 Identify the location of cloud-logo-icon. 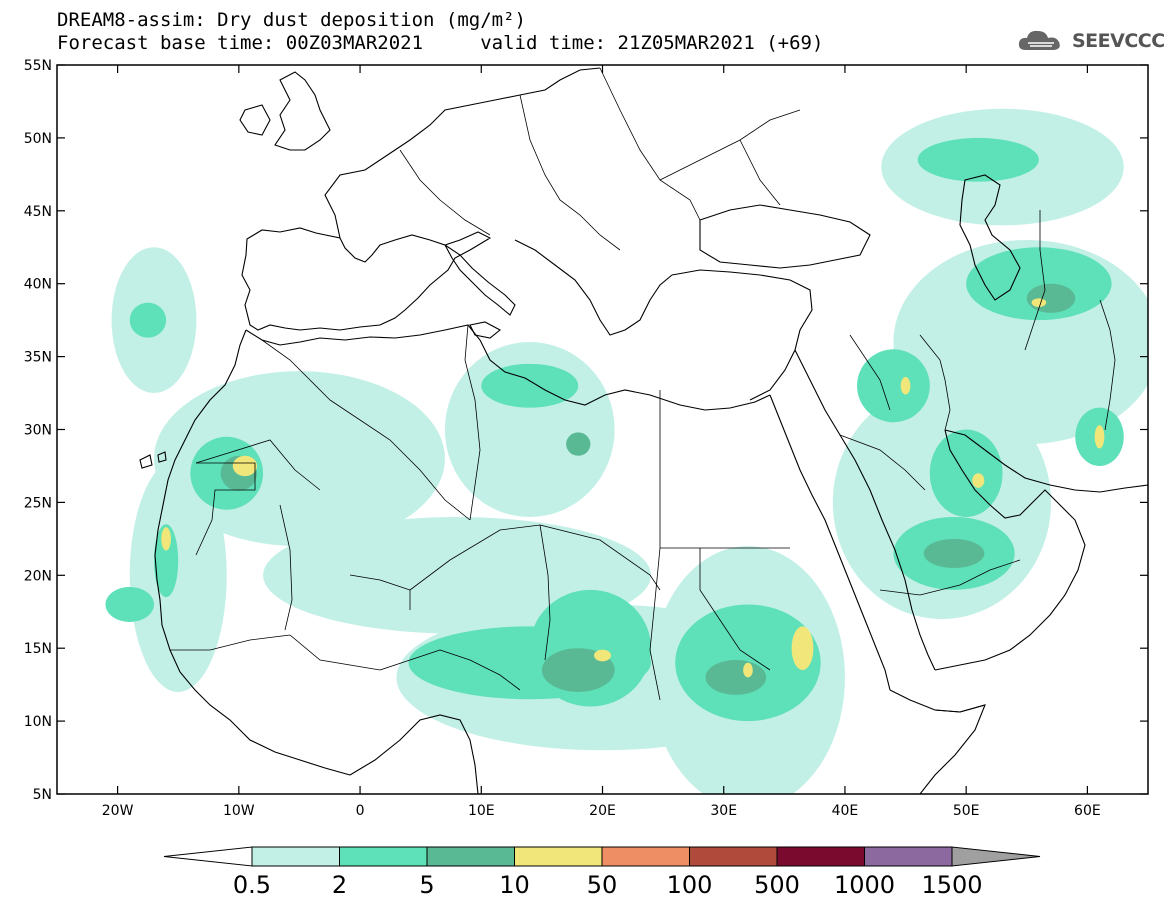
(1039, 40).